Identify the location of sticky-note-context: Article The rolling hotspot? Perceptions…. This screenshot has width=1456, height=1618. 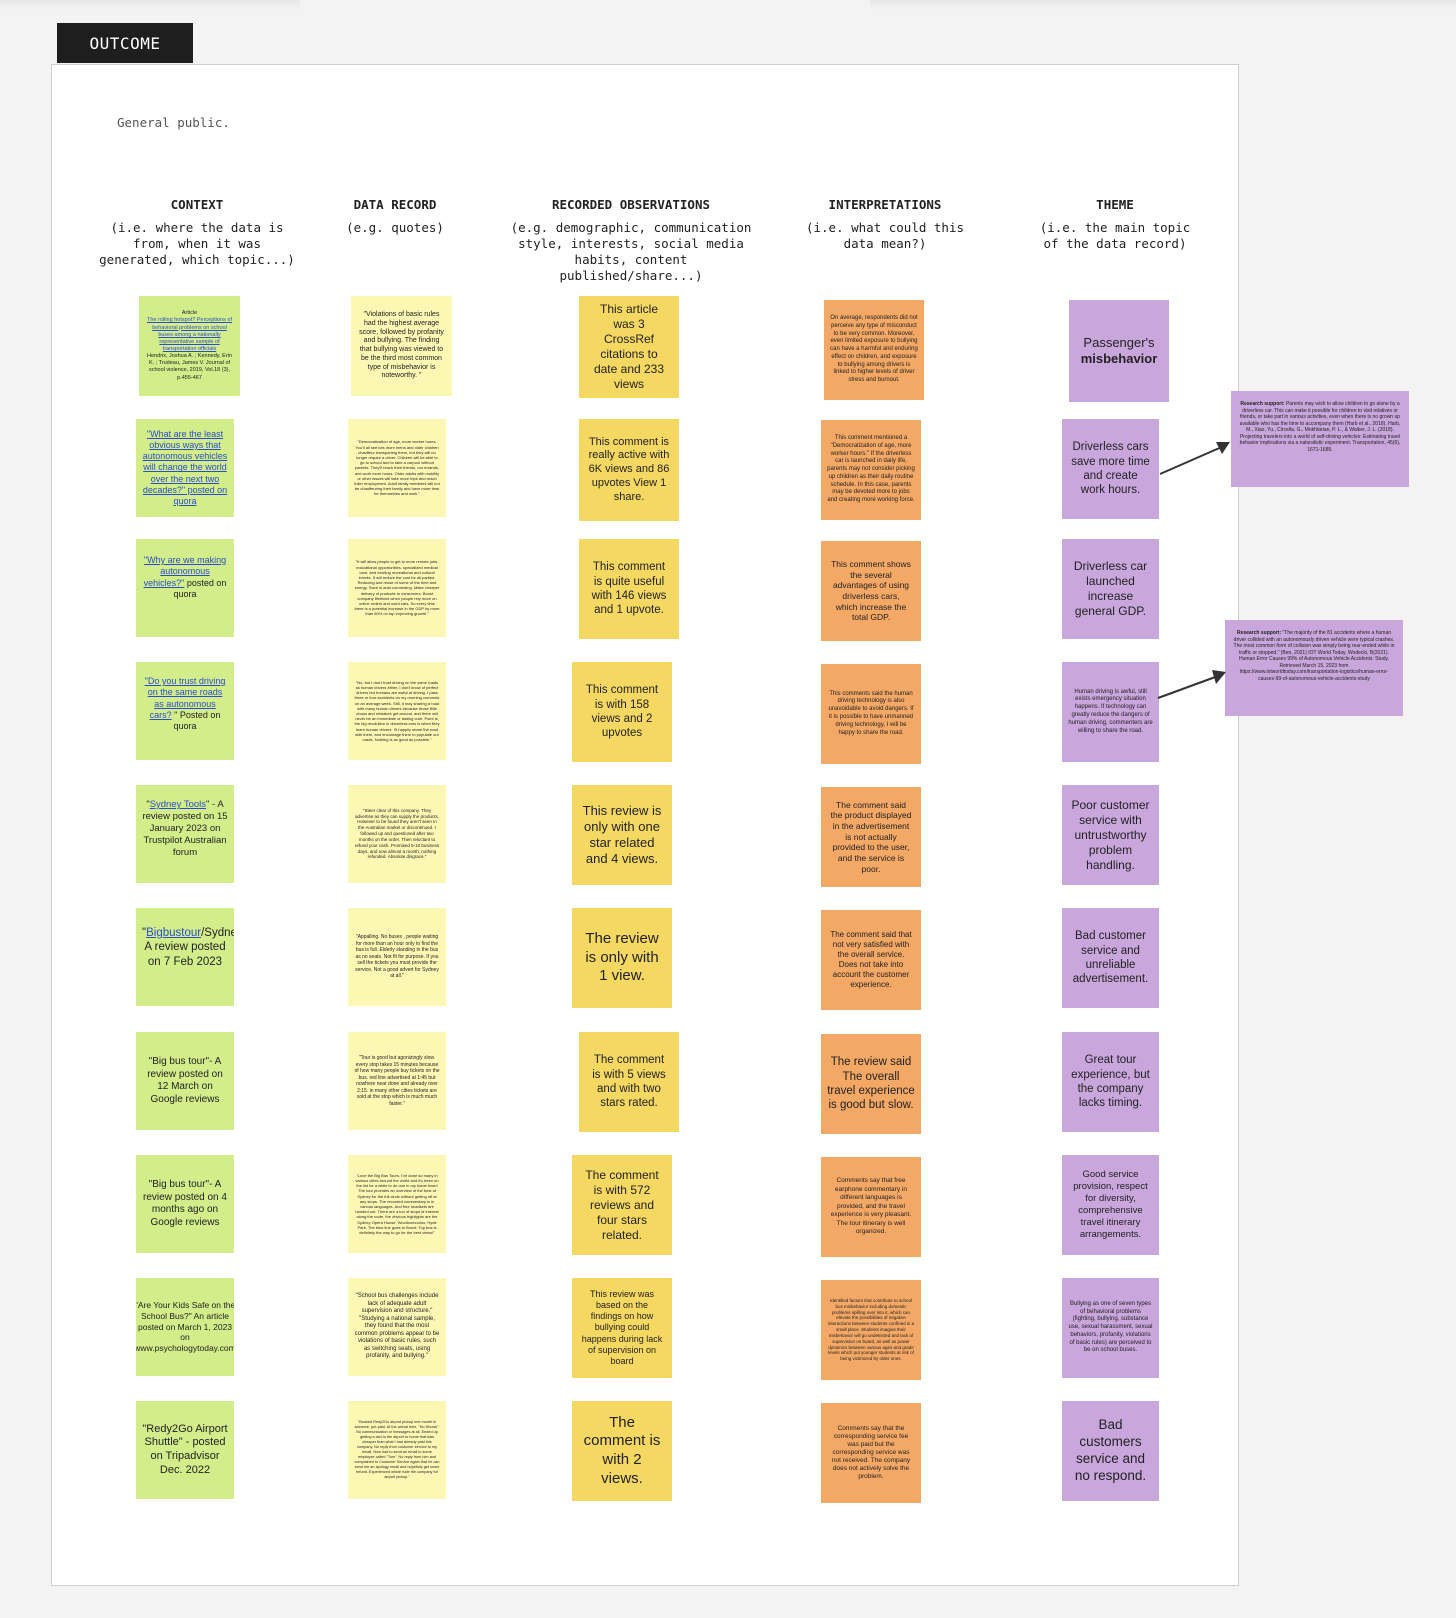
(189, 346).